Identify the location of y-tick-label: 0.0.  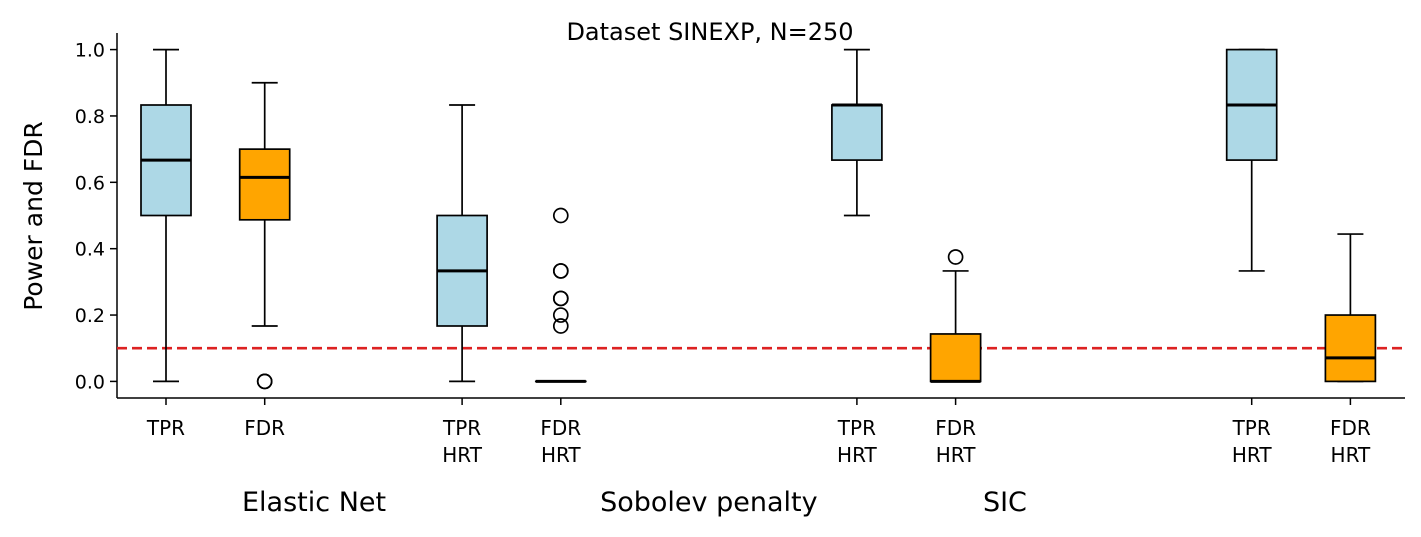
(90, 382).